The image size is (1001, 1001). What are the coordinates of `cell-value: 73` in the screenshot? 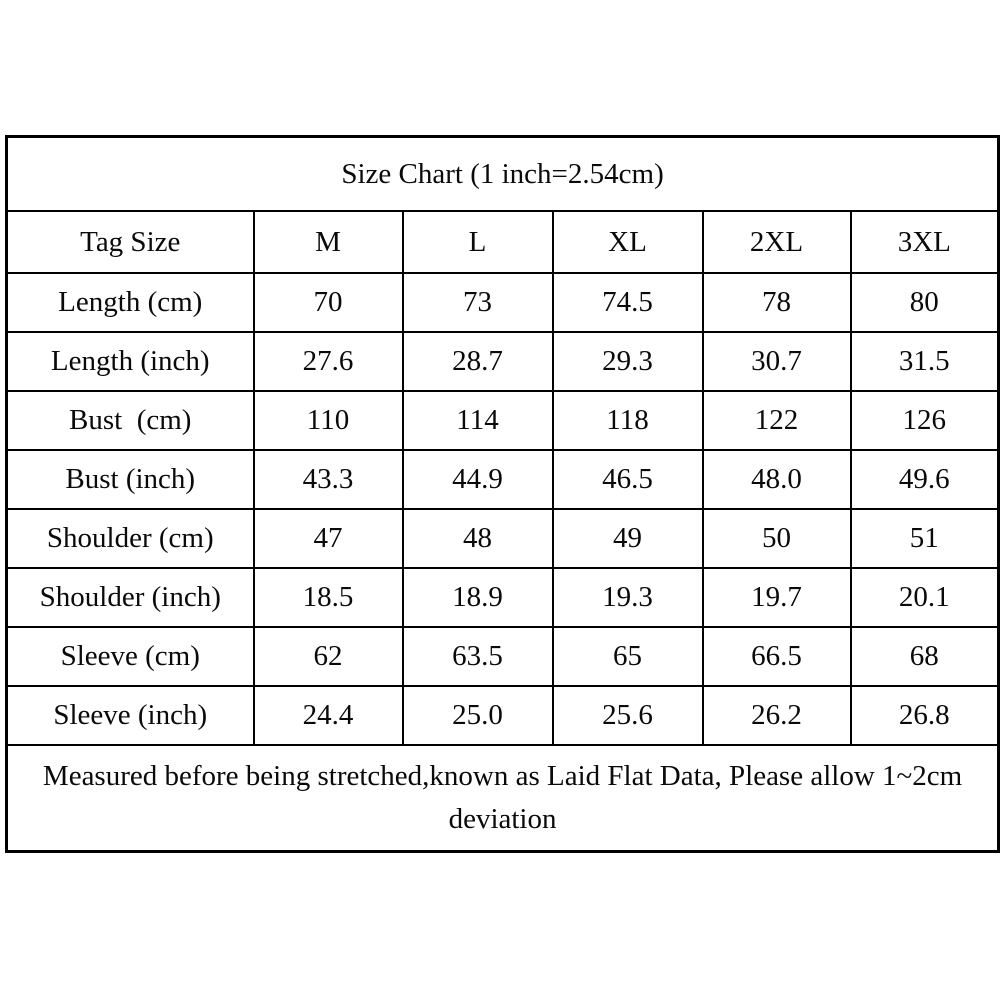 It's located at (477, 302).